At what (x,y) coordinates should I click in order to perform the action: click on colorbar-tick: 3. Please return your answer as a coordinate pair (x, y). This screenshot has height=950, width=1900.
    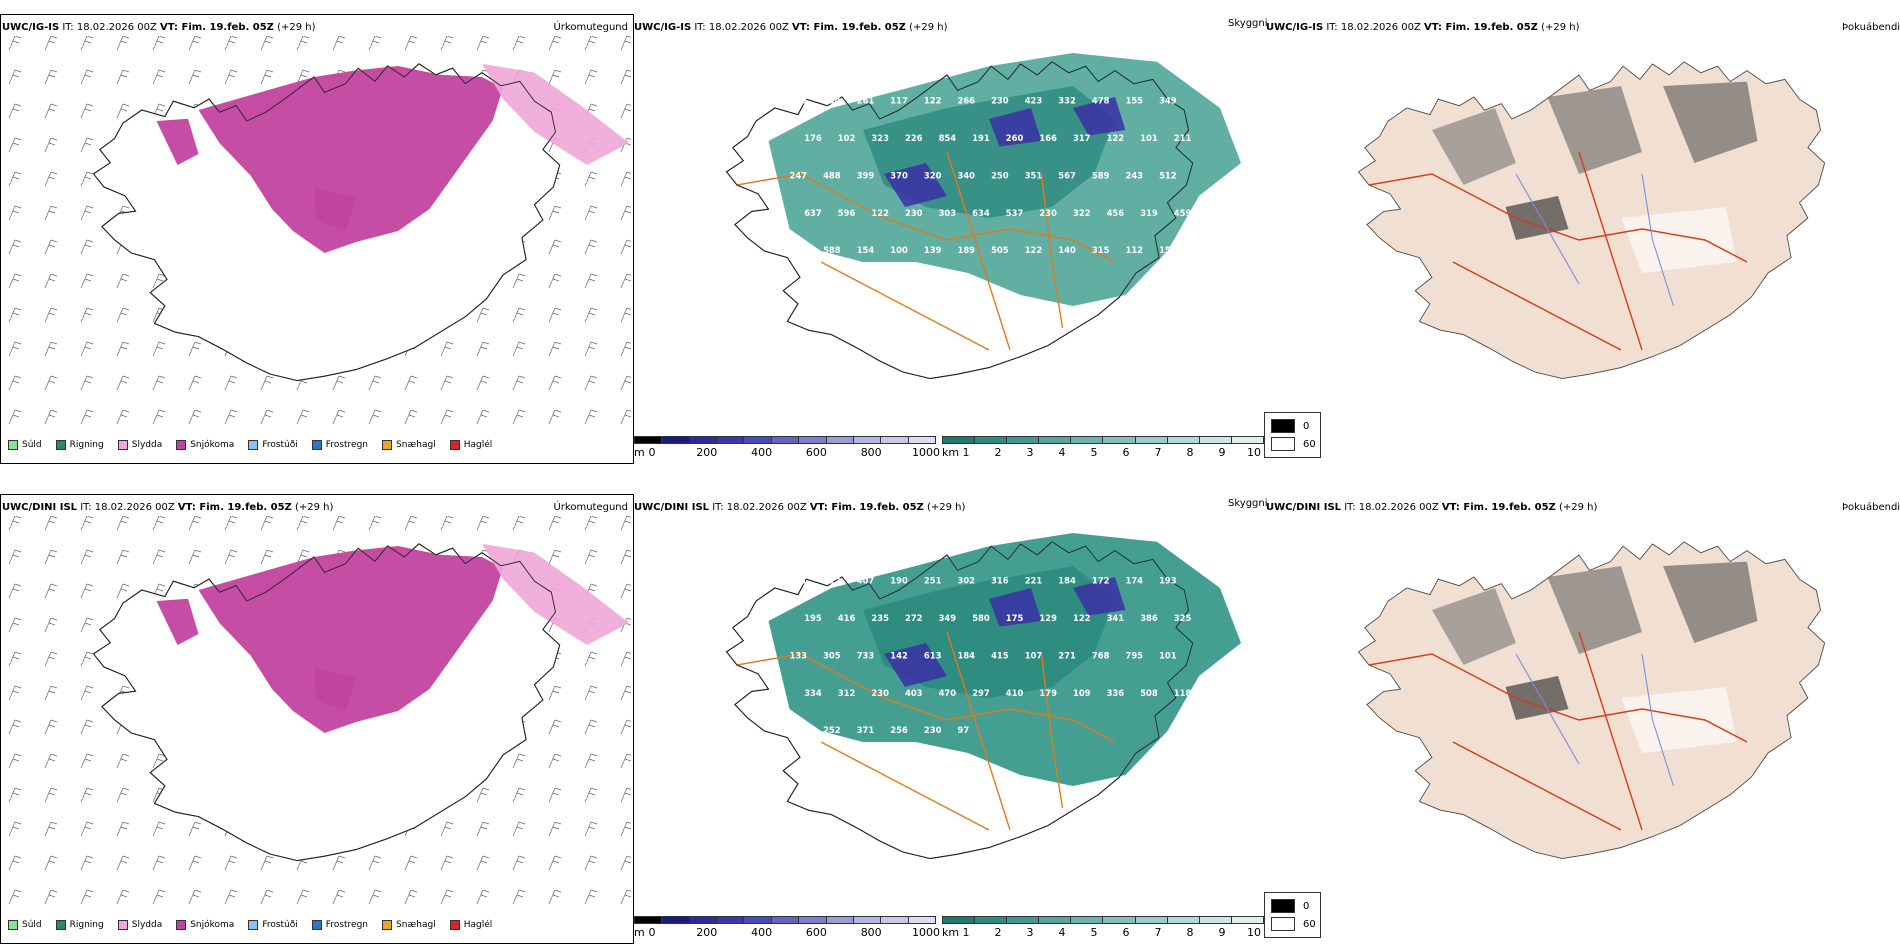
    Looking at the image, I should click on (1030, 452).